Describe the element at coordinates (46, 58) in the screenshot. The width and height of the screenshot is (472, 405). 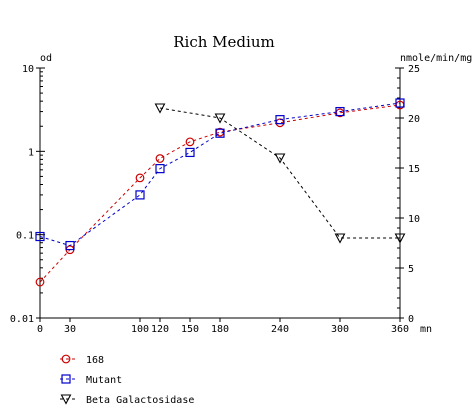
I see `left-axis-label: od` at that location.